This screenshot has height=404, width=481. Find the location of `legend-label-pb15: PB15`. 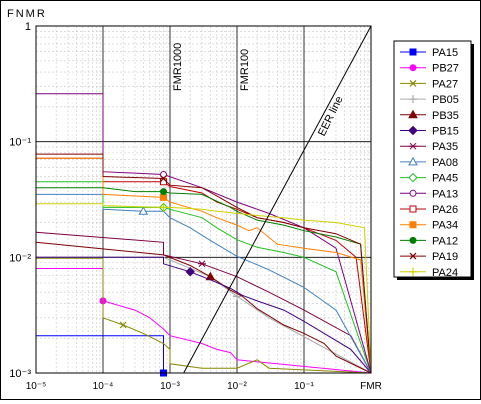

legend-label-pb15: PB15 is located at coordinates (445, 132).